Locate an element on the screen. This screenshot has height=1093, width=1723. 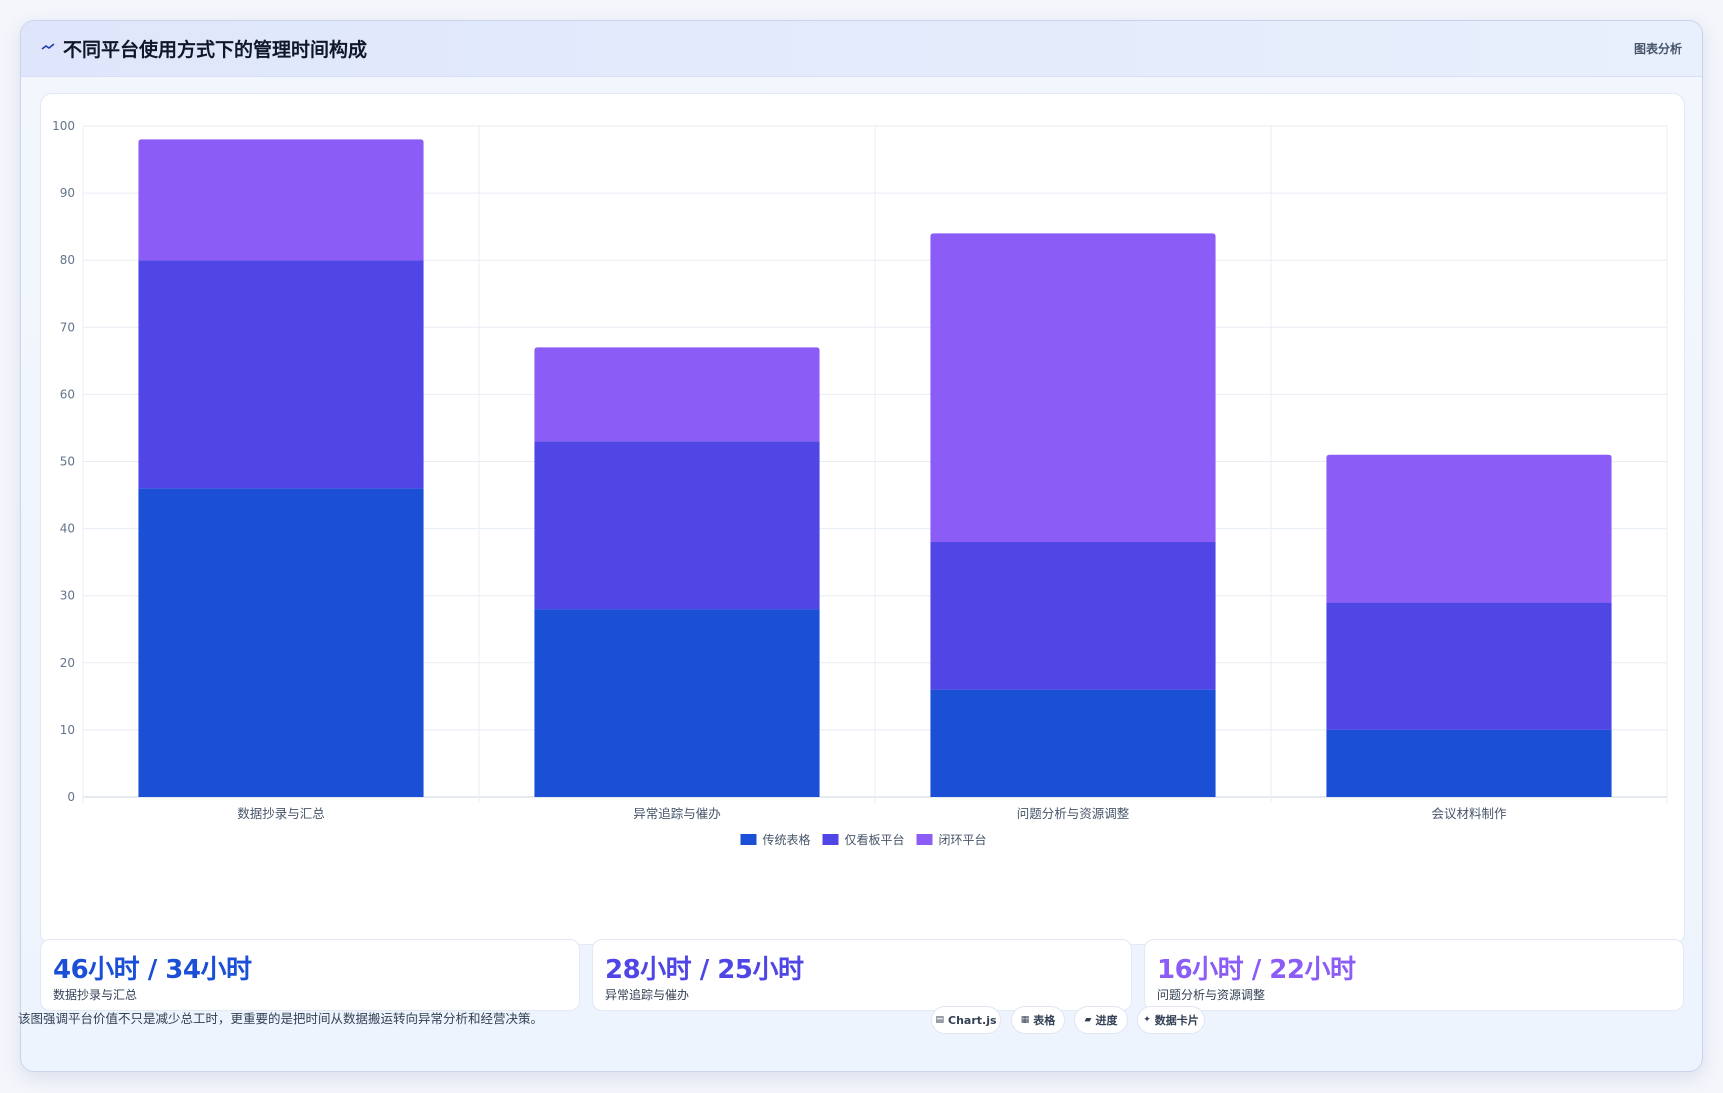
stat-value: 46小时 / 34小时 is located at coordinates (152, 970).